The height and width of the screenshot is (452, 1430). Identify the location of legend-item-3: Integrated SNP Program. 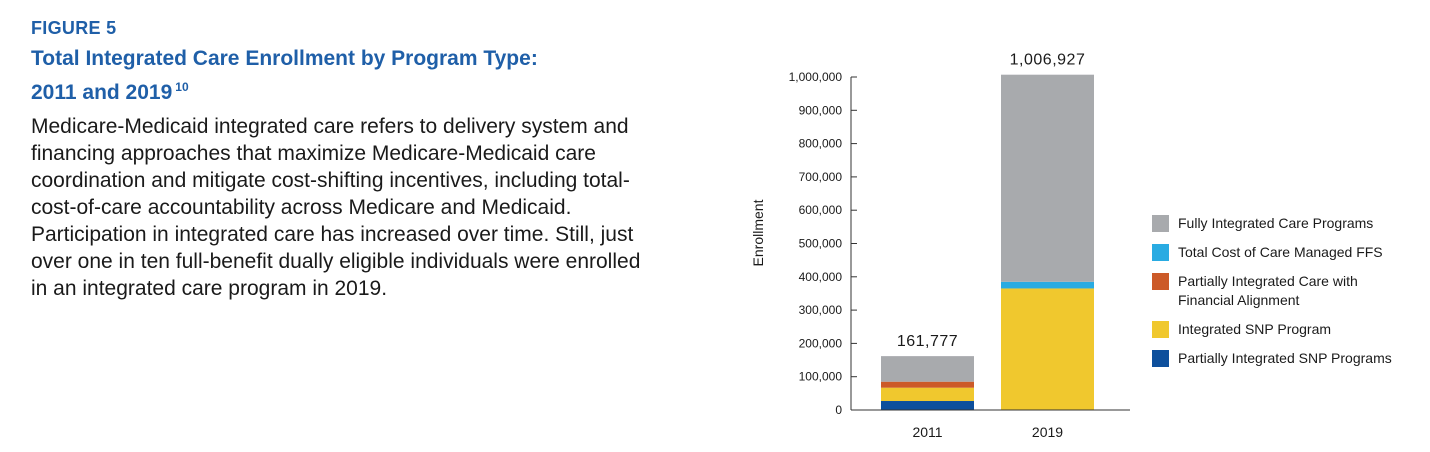
(1272, 329).